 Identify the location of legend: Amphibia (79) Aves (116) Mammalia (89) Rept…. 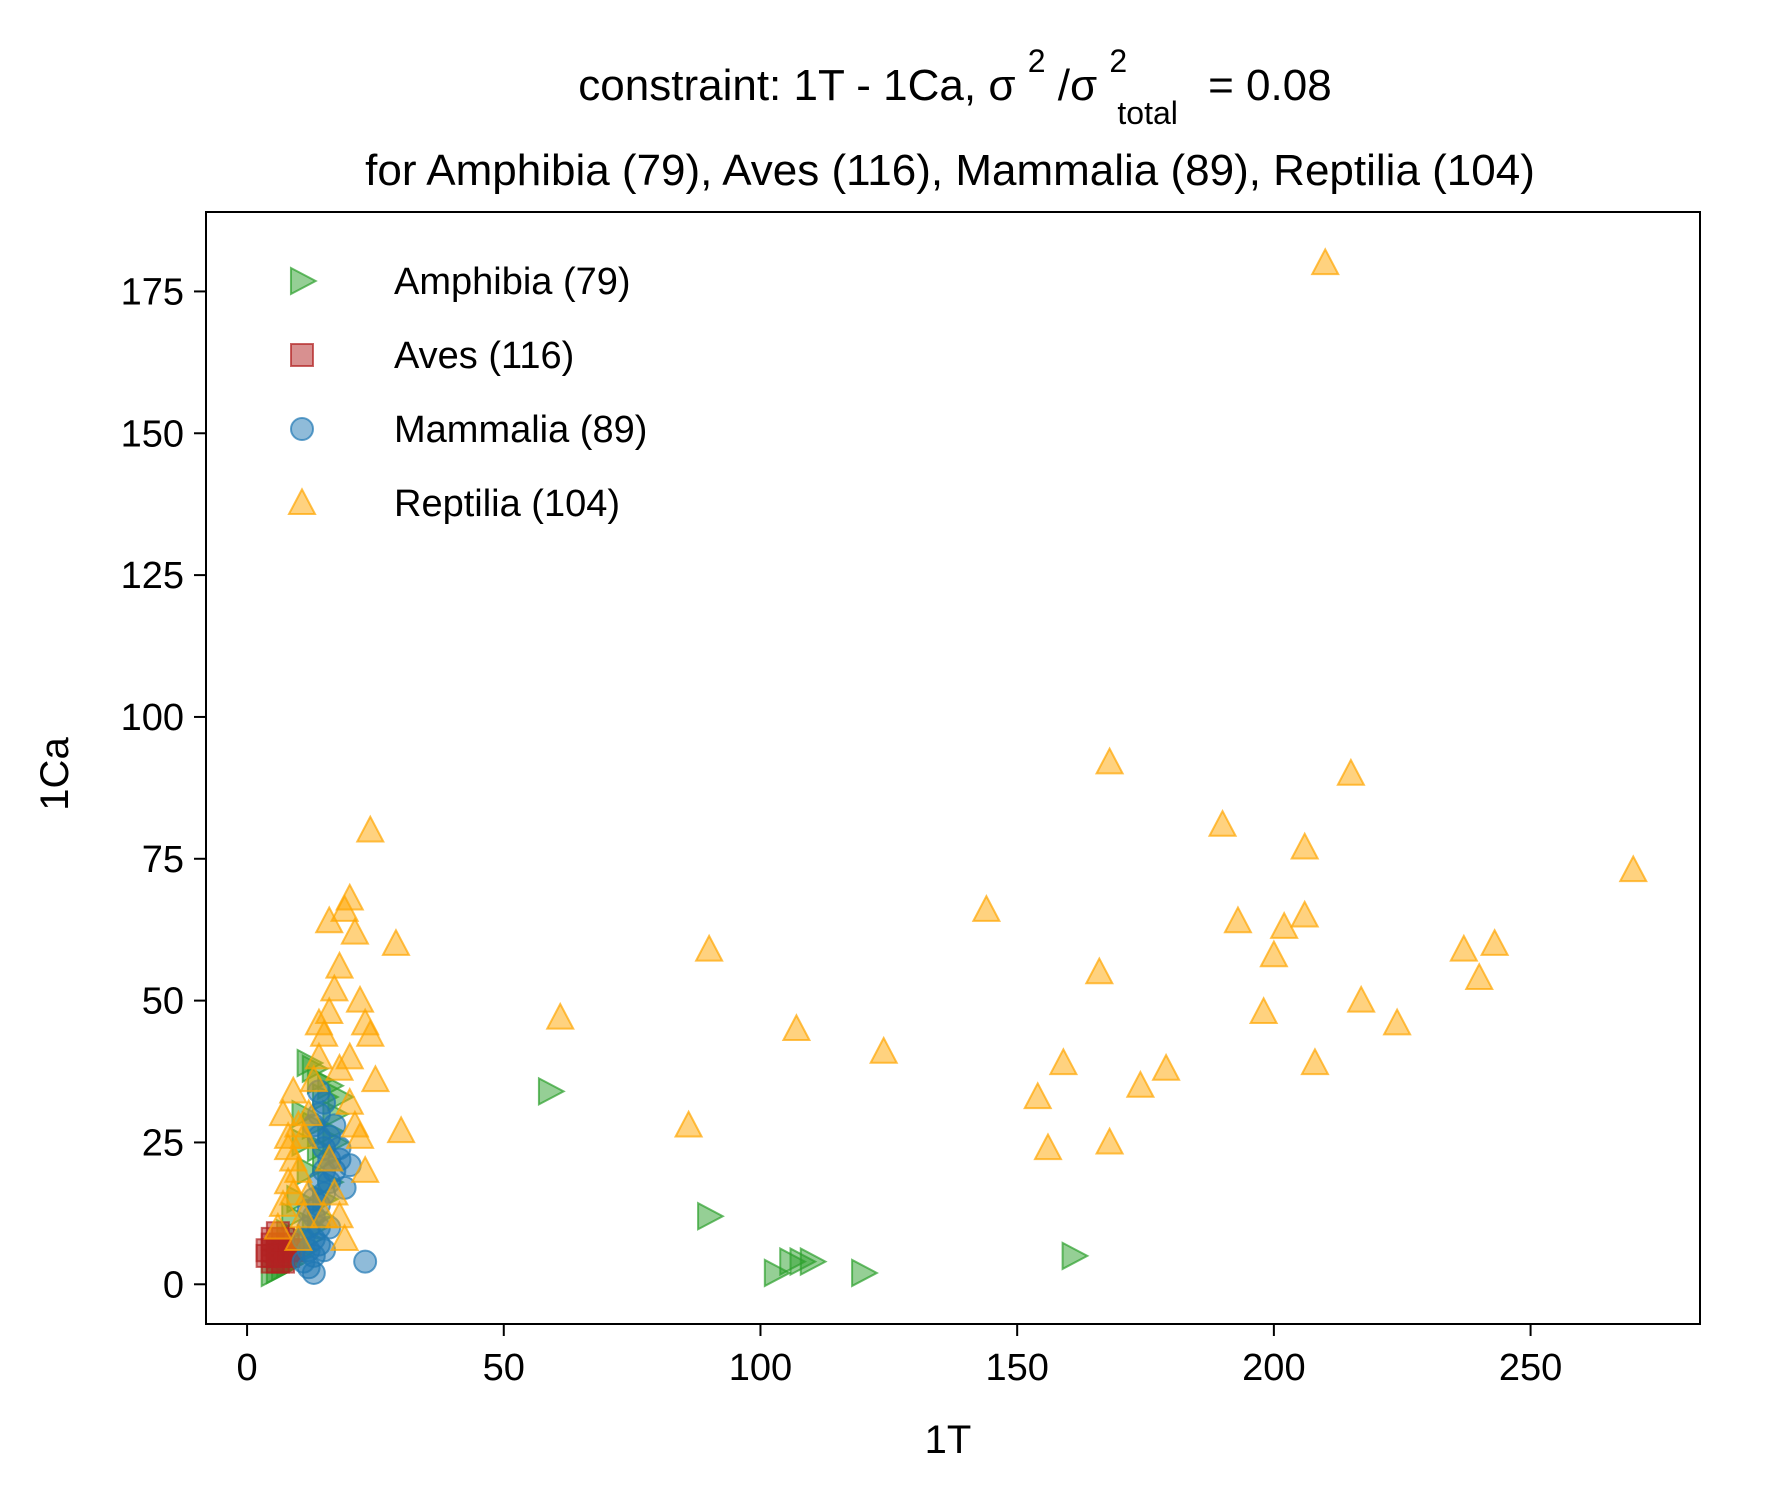
(467, 393).